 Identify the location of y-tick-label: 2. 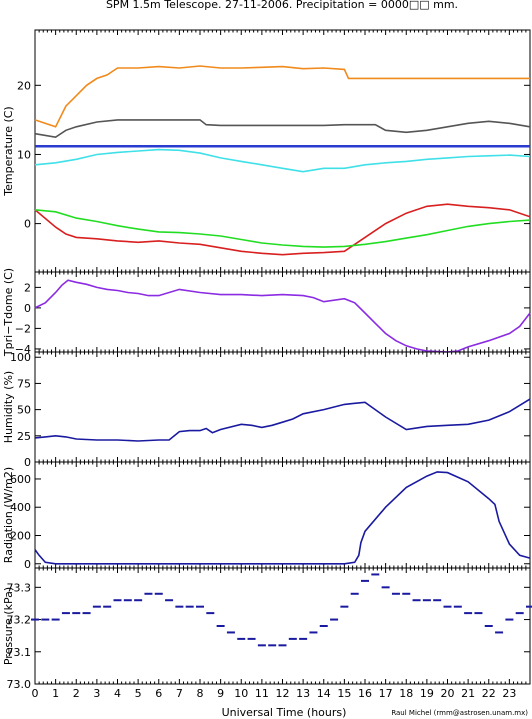
(27, 287).